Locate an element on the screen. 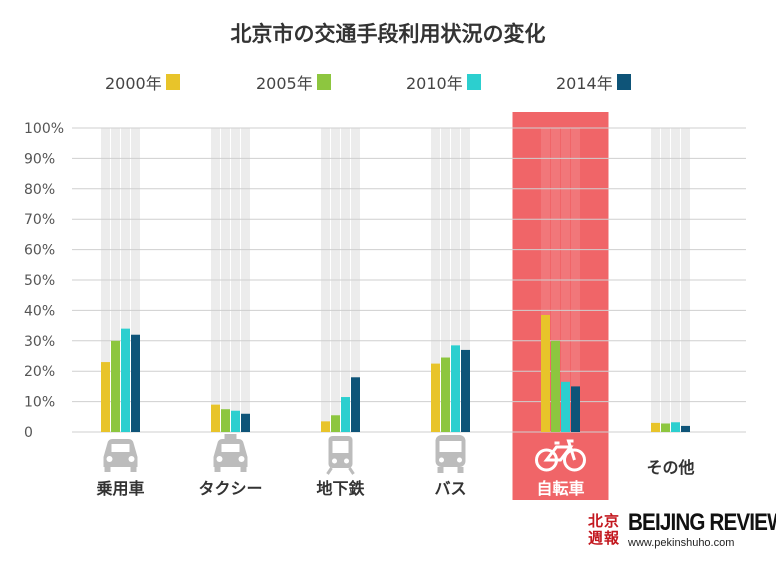  bicycle-icon is located at coordinates (560, 455).